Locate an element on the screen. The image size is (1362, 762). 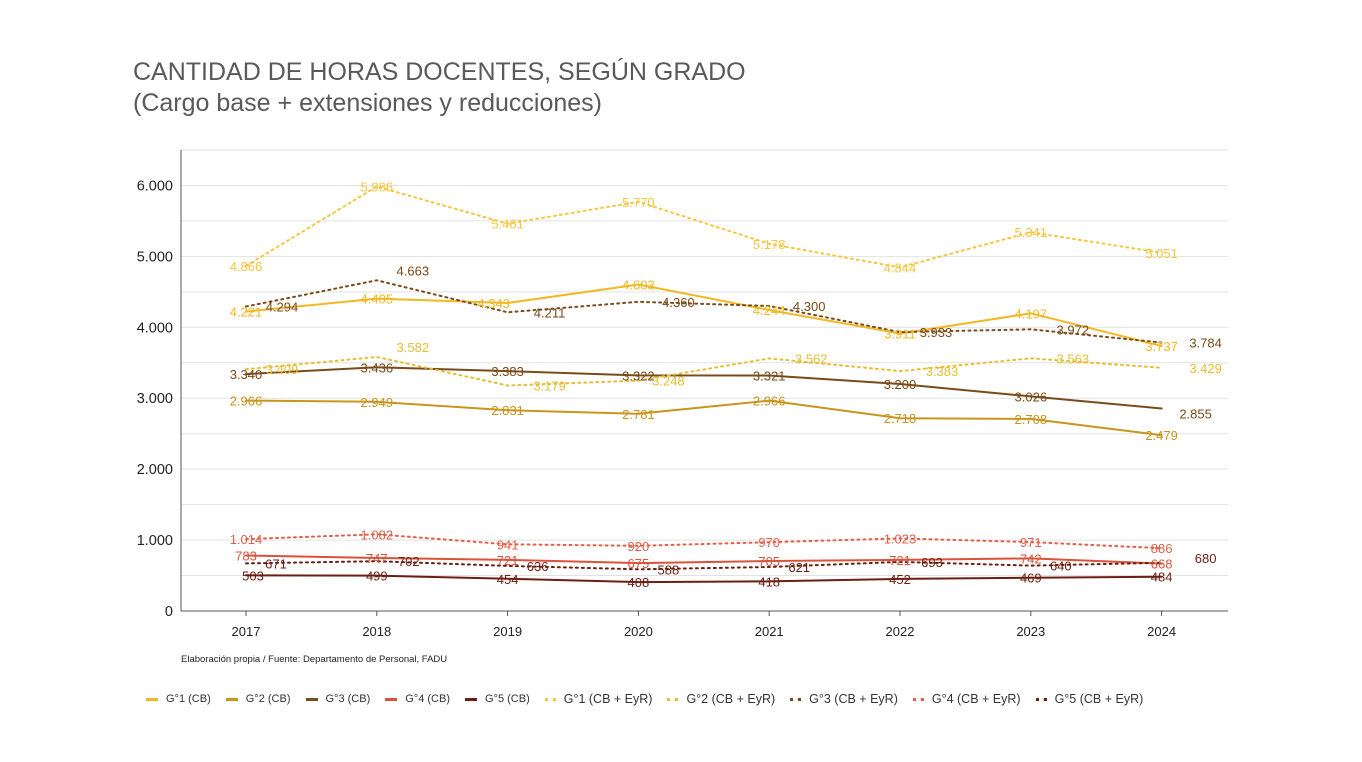
data-label: 1.082 is located at coordinates (377, 534).